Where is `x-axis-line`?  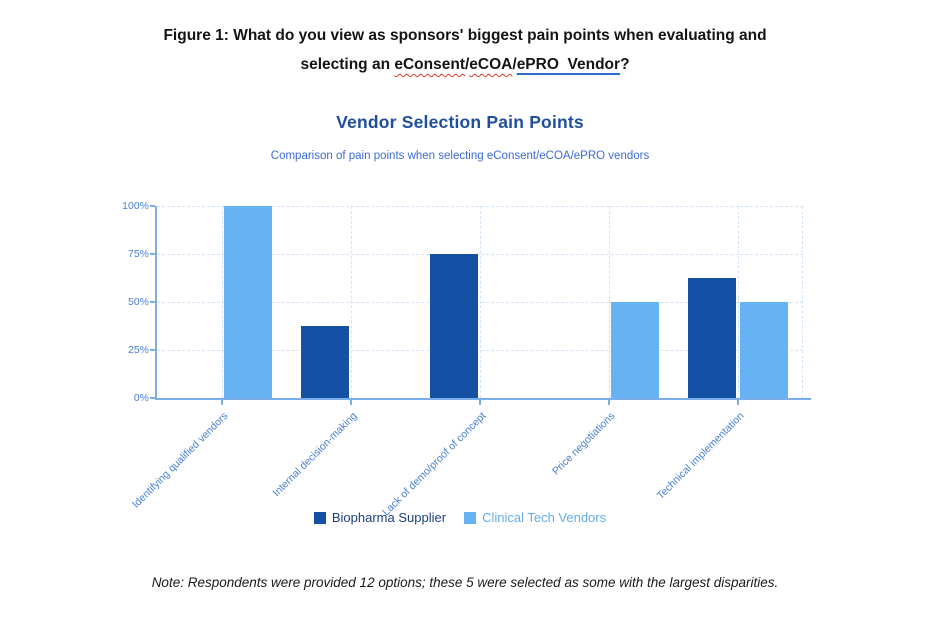
x-axis-line is located at coordinates (483, 399).